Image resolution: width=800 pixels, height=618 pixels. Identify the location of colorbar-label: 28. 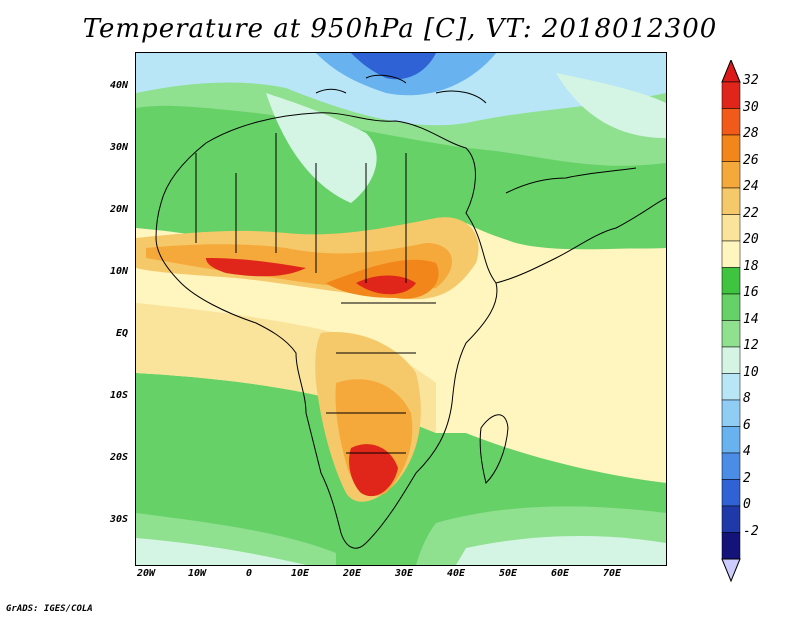
(751, 133).